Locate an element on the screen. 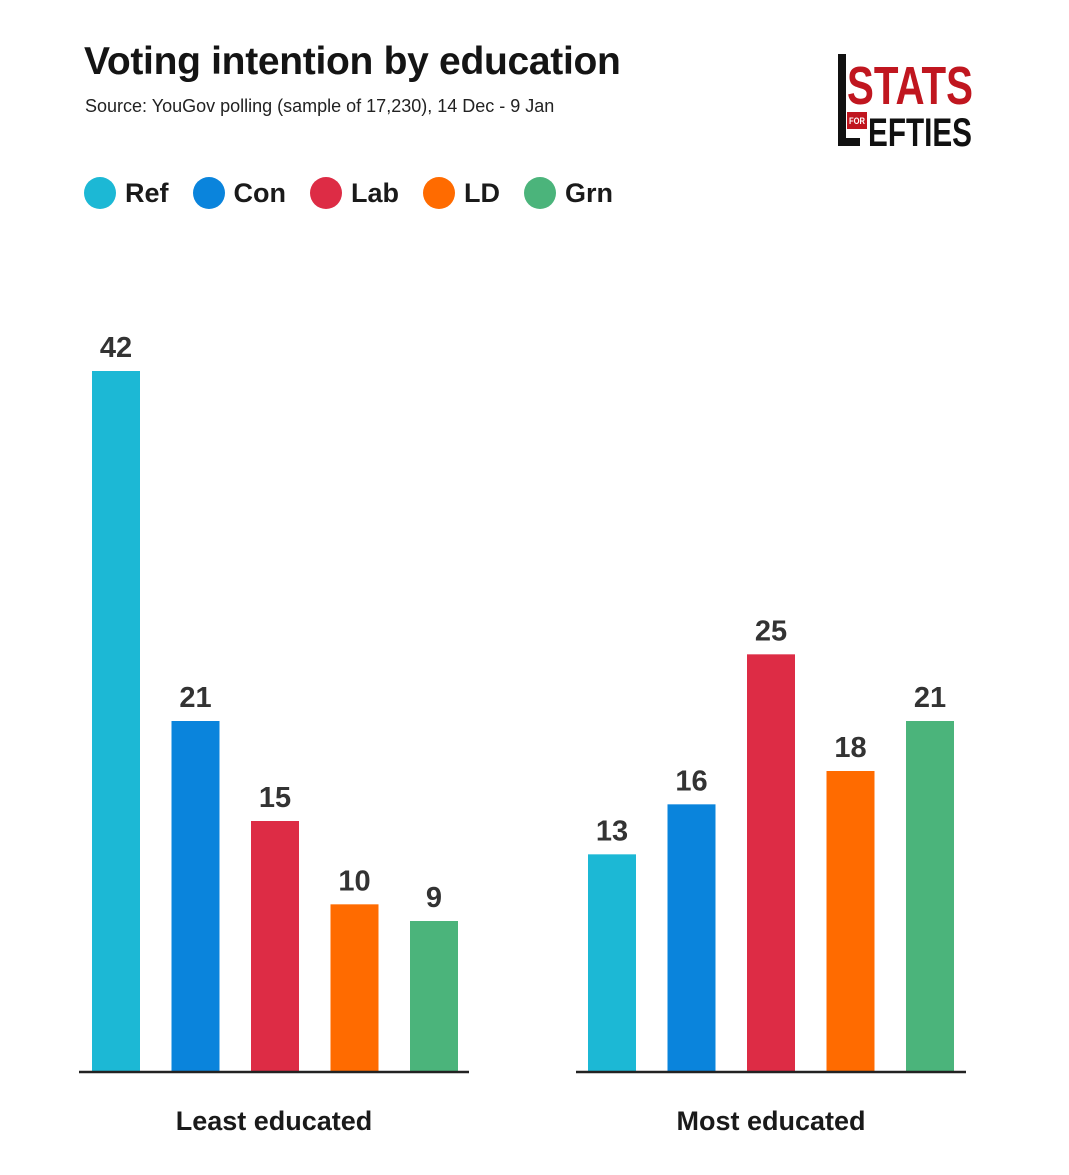 The image size is (1069, 1175). data-label: 15 is located at coordinates (275, 798).